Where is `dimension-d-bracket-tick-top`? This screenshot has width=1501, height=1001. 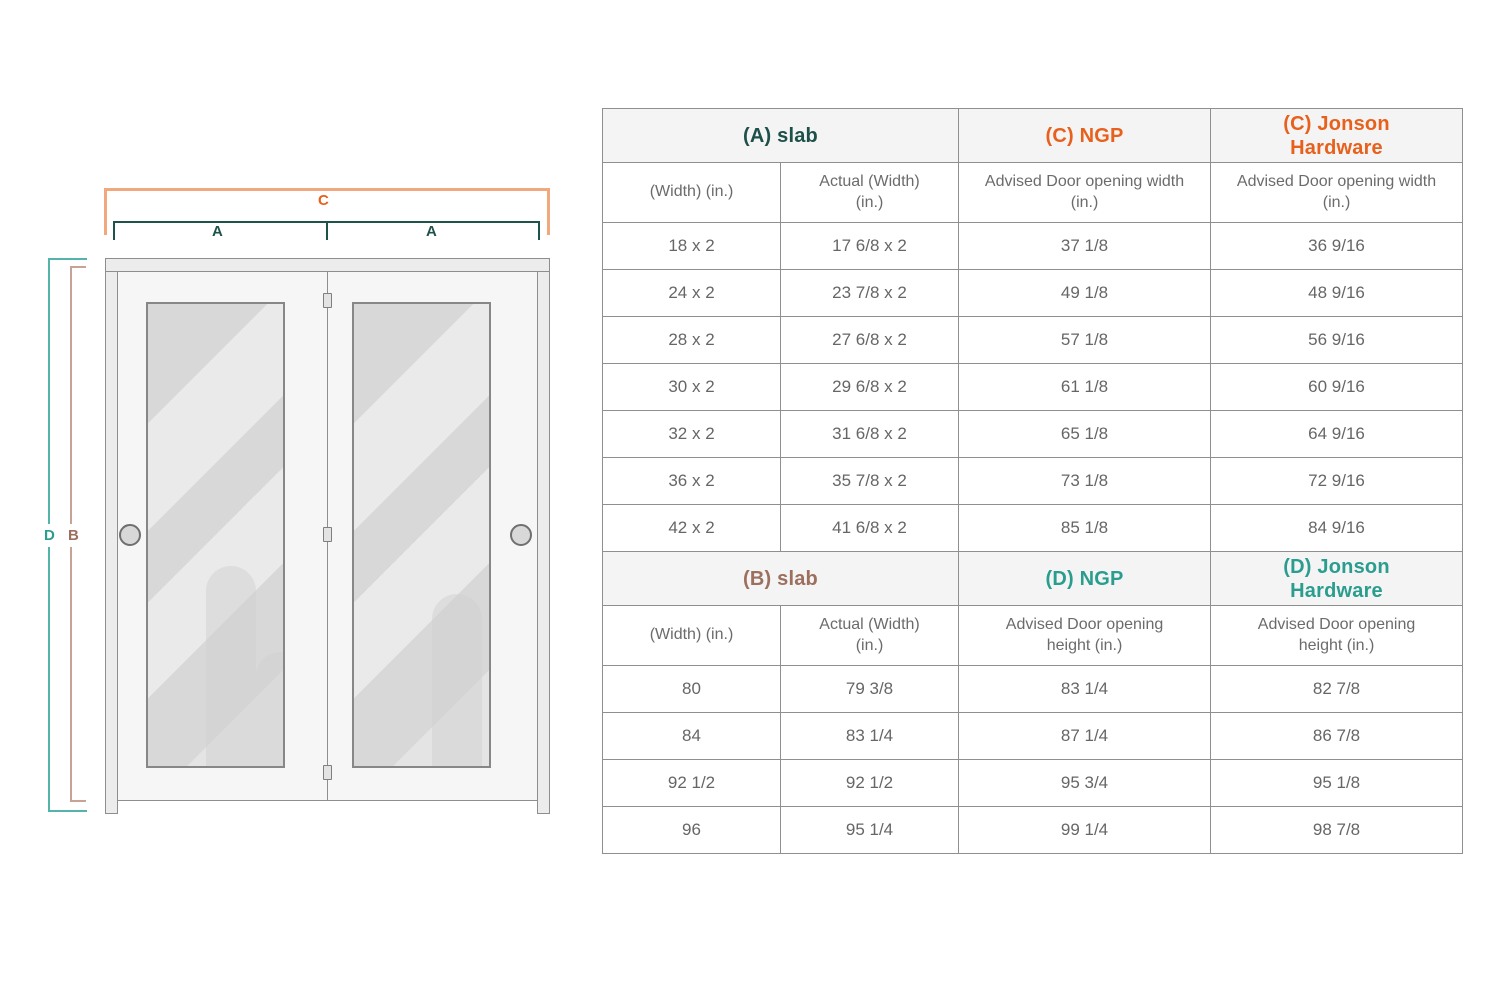 dimension-d-bracket-tick-top is located at coordinates (67, 259).